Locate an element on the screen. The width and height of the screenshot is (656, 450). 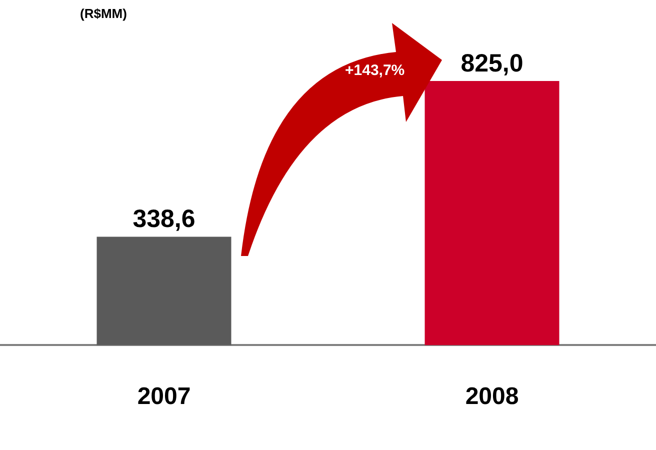
data-label: 338,6 is located at coordinates (164, 219).